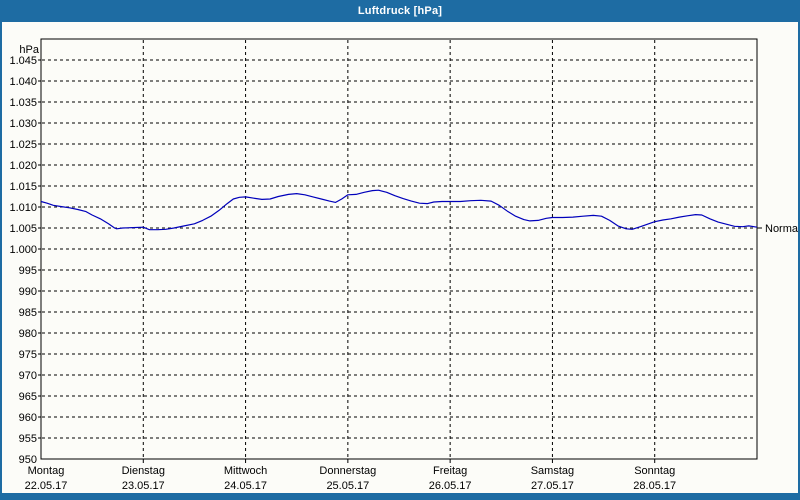 The height and width of the screenshot is (500, 800). I want to click on y-tick-label: 1.020, so click(23, 166).